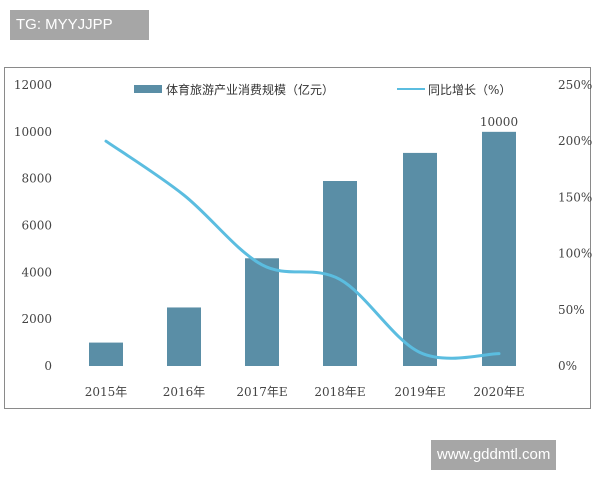 The width and height of the screenshot is (600, 480). I want to click on right-tick-label: 200%, so click(575, 141).